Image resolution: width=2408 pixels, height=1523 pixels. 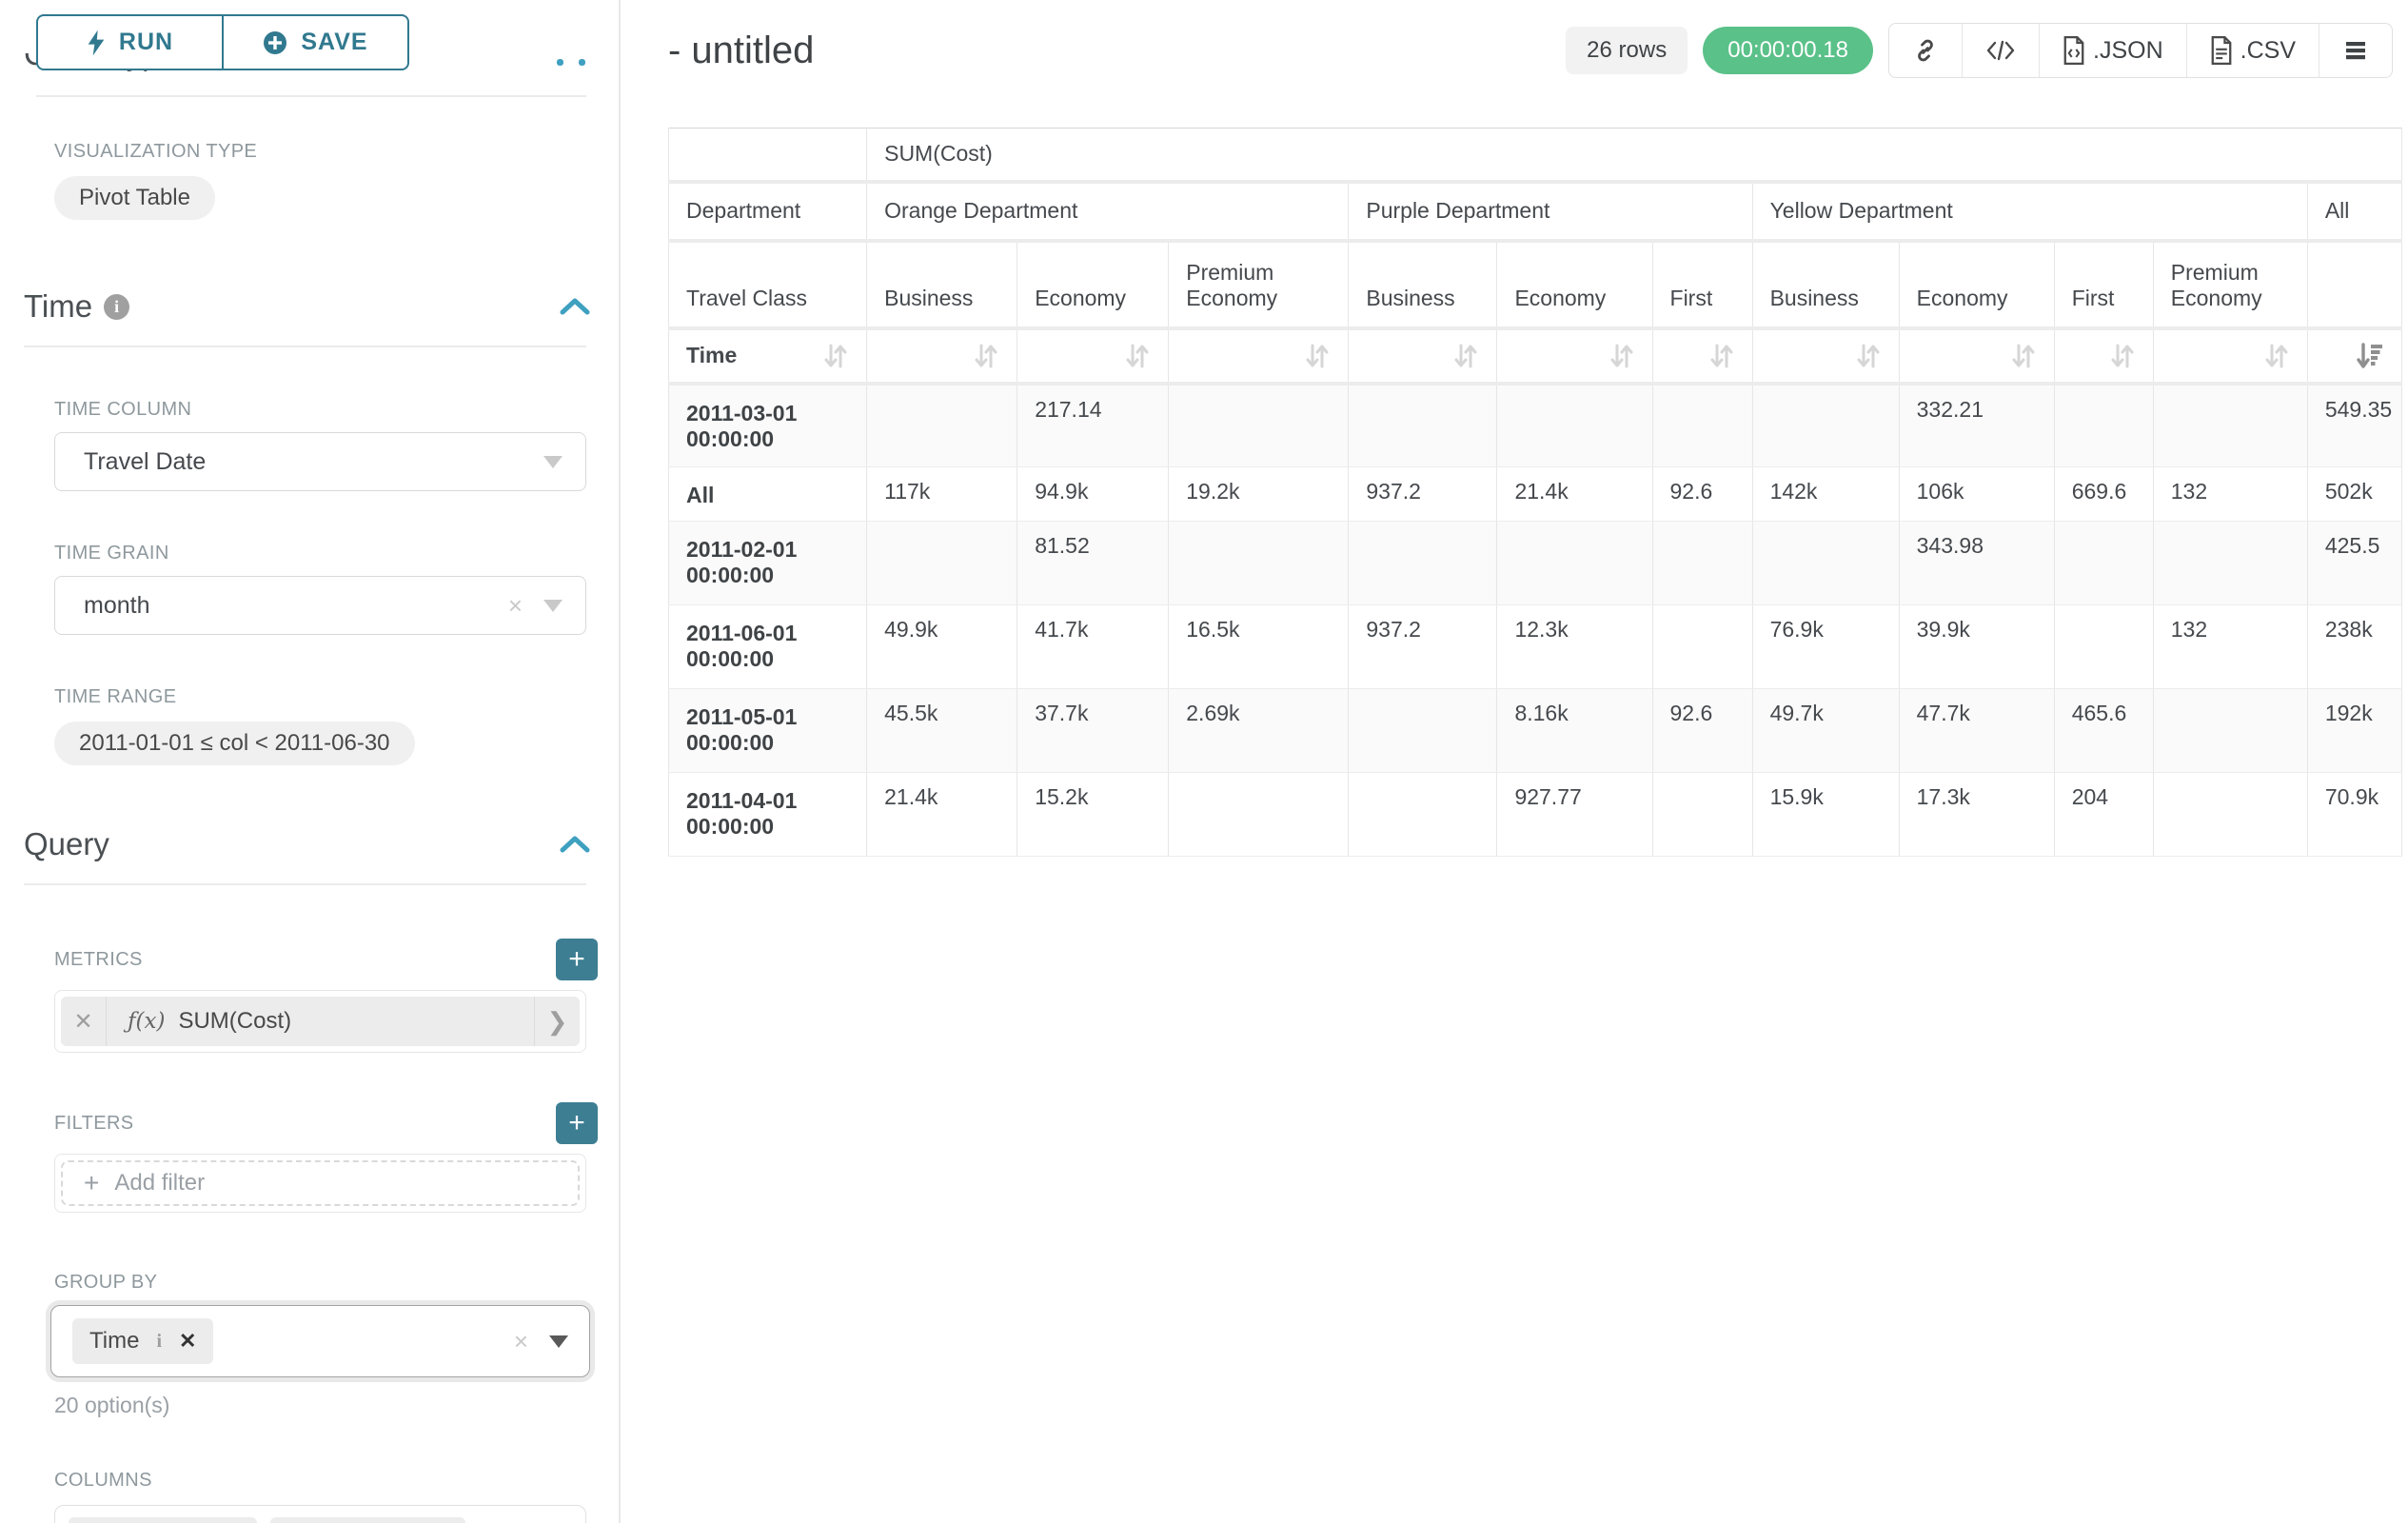 What do you see at coordinates (2230, 494) in the screenshot?
I see `pivot-cell: 132` at bounding box center [2230, 494].